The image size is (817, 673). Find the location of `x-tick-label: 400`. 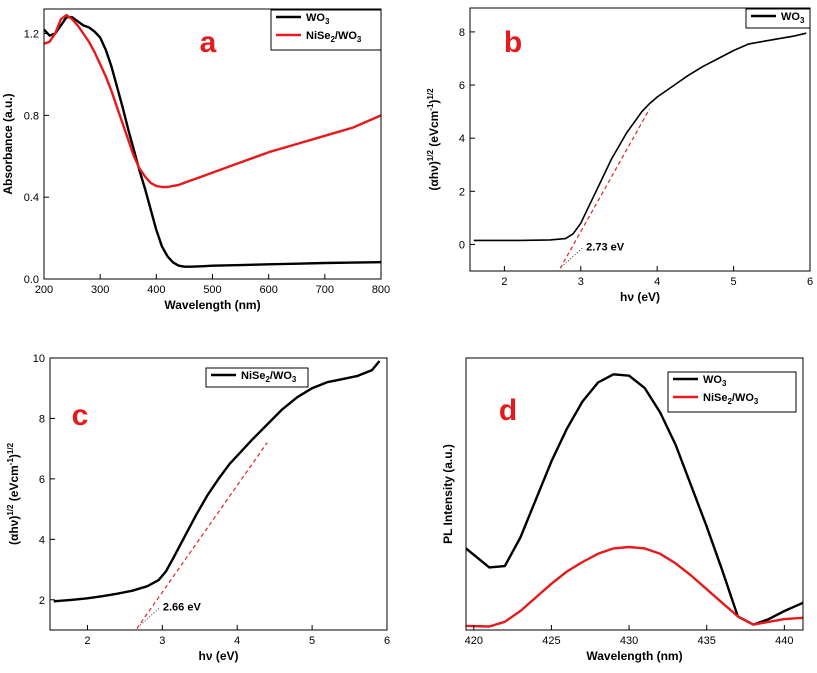

x-tick-label: 400 is located at coordinates (156, 290).